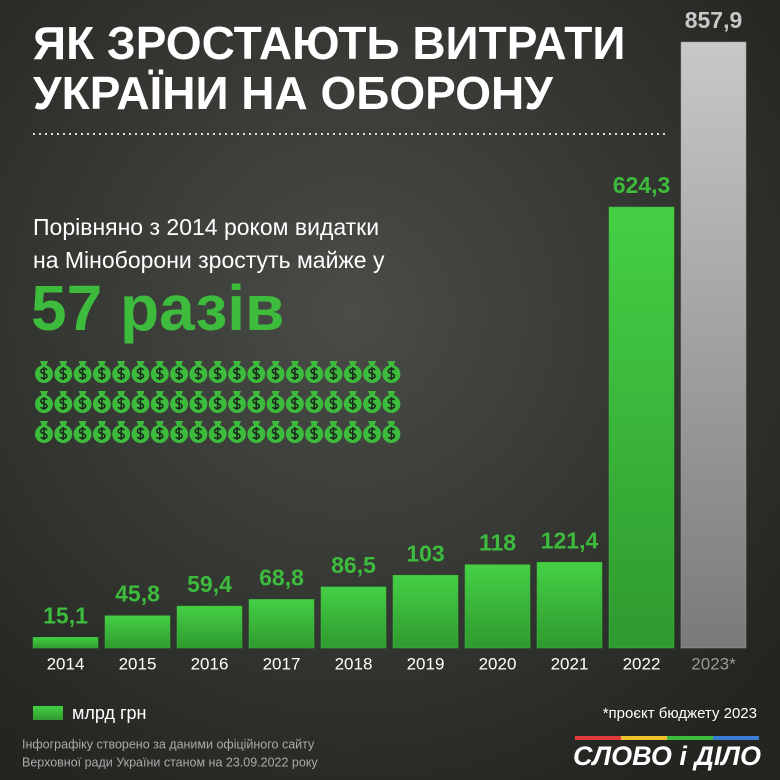 The height and width of the screenshot is (780, 780). Describe the element at coordinates (48, 713) in the screenshot. I see `legend-swatch` at that location.